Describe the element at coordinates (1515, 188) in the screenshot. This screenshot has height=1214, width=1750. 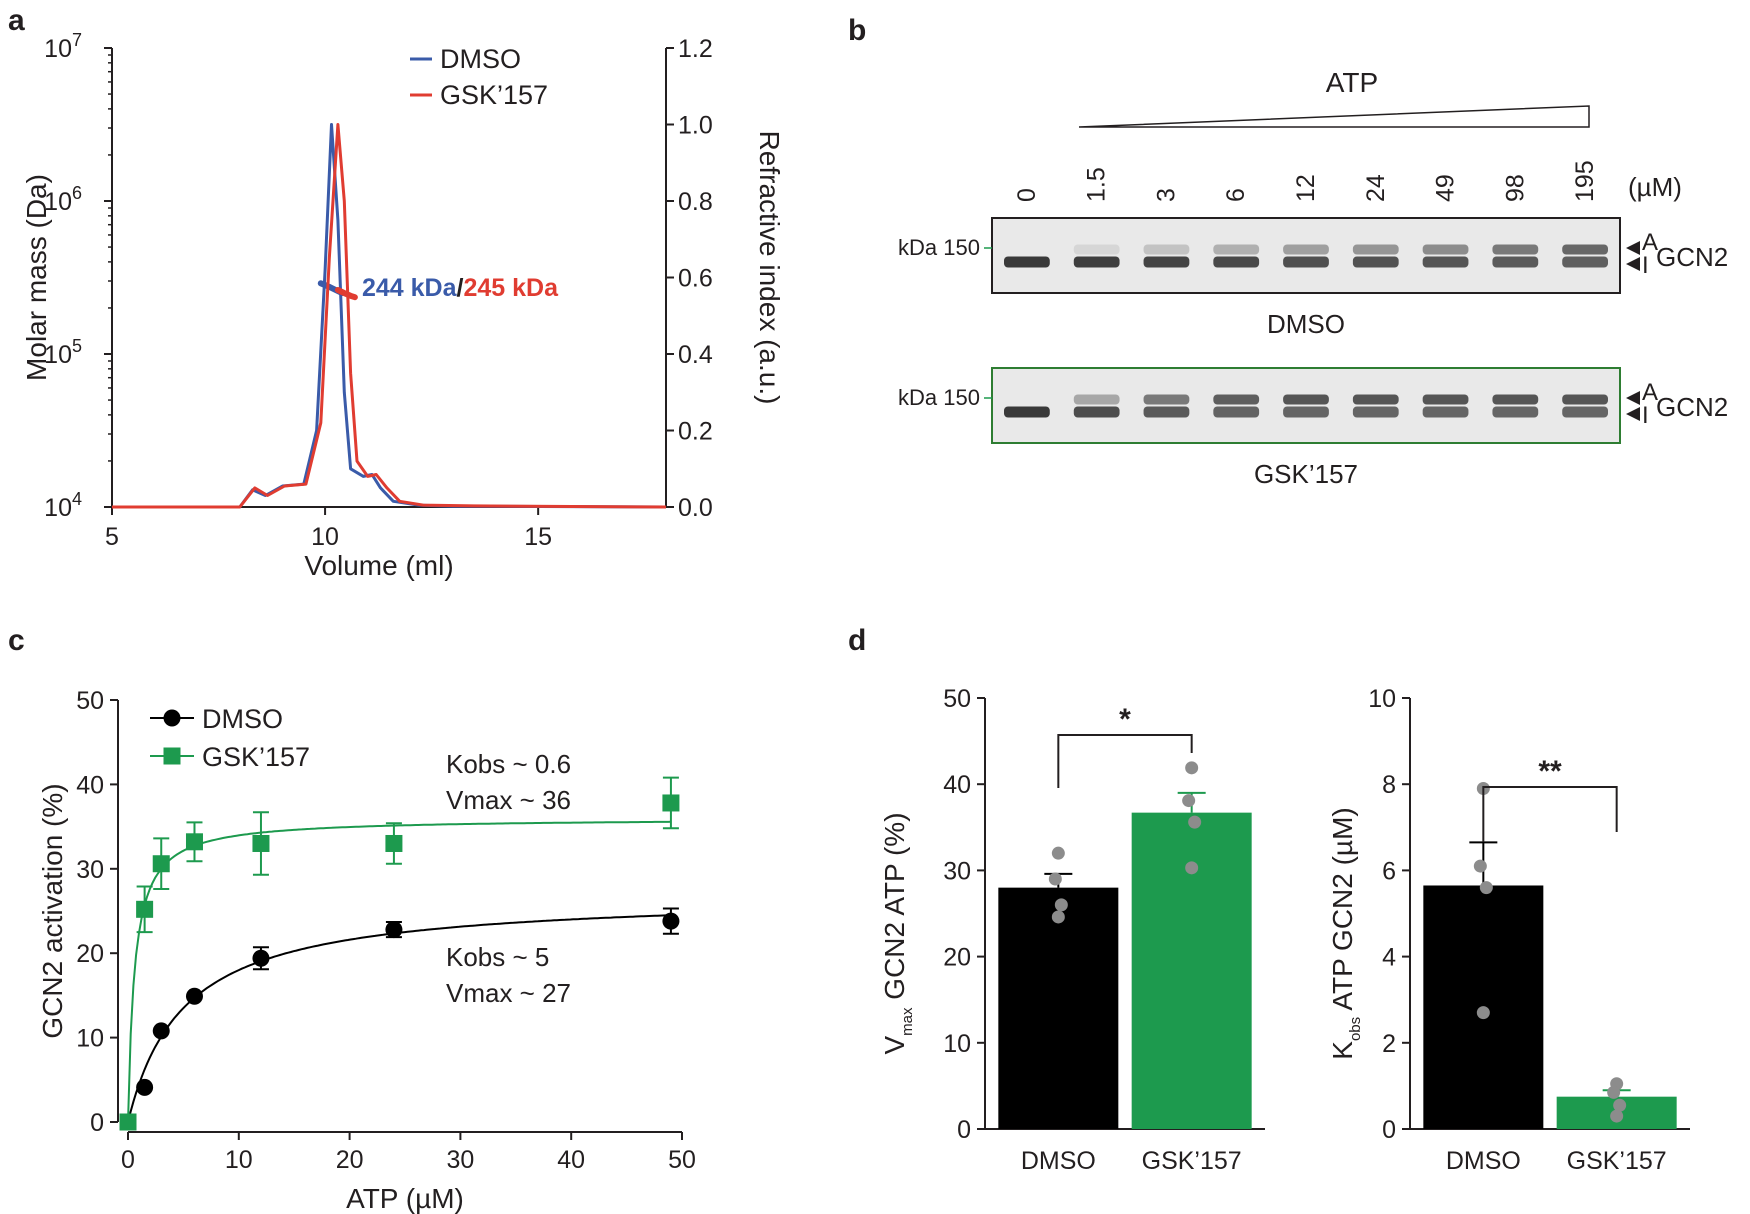
I see `lane-concentration: 98` at that location.